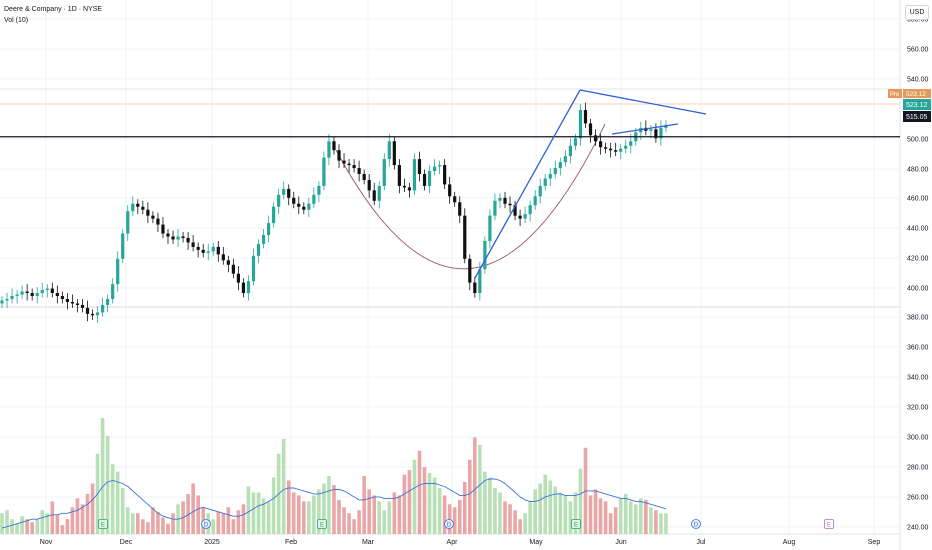 The image size is (932, 550). I want to click on pennant-upper-line, so click(643, 102).